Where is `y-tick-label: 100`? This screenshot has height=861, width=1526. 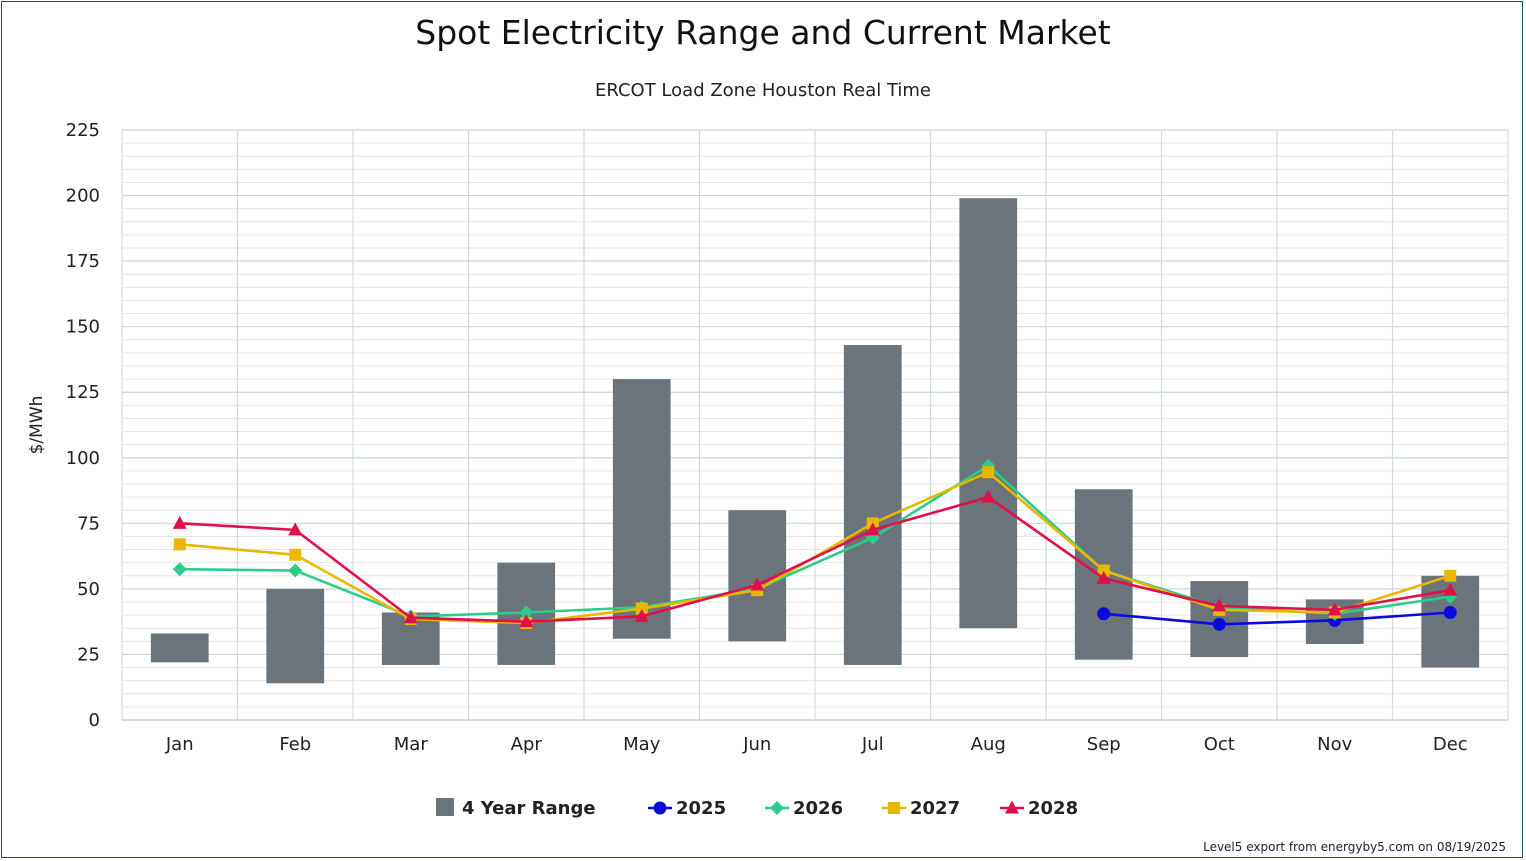
y-tick-label: 100 is located at coordinates (83, 458).